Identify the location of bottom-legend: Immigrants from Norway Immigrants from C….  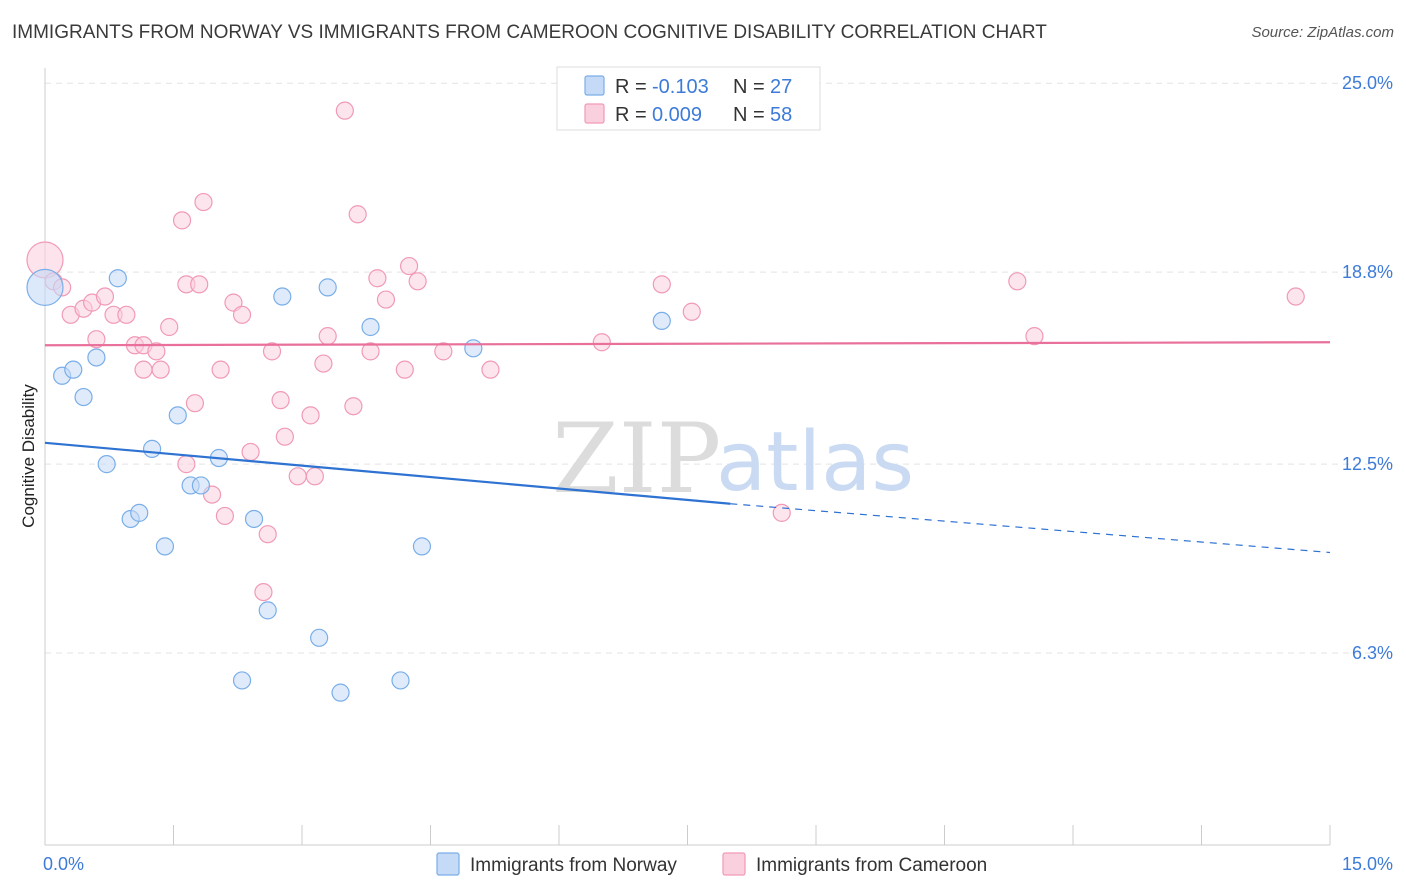
(711, 864).